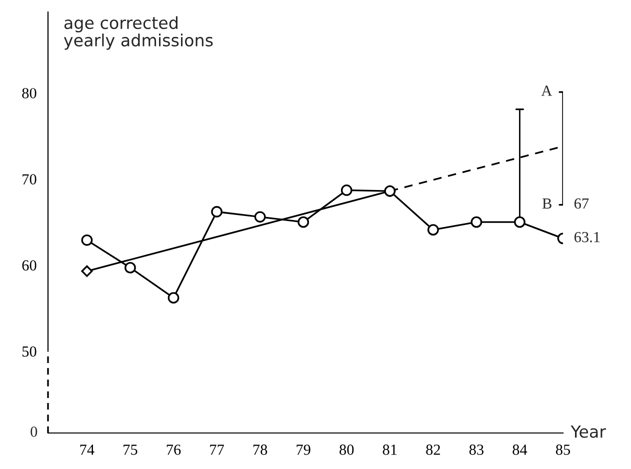 The width and height of the screenshot is (631, 469). What do you see at coordinates (433, 449) in the screenshot?
I see `x-tick-label: 82` at bounding box center [433, 449].